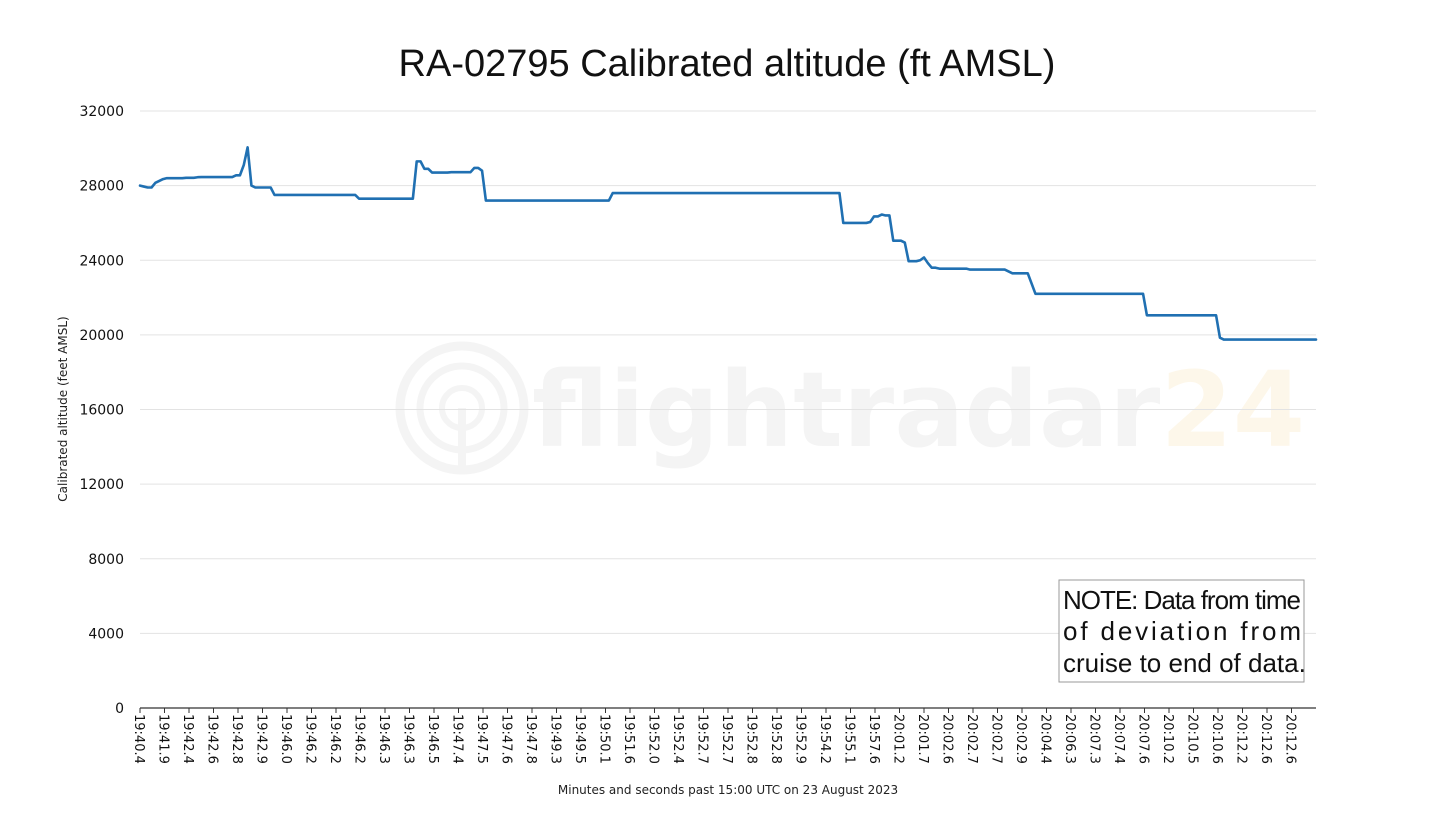 The height and width of the screenshot is (819, 1456). What do you see at coordinates (1216, 739) in the screenshot?
I see `x-tick-label: 20:10.6` at bounding box center [1216, 739].